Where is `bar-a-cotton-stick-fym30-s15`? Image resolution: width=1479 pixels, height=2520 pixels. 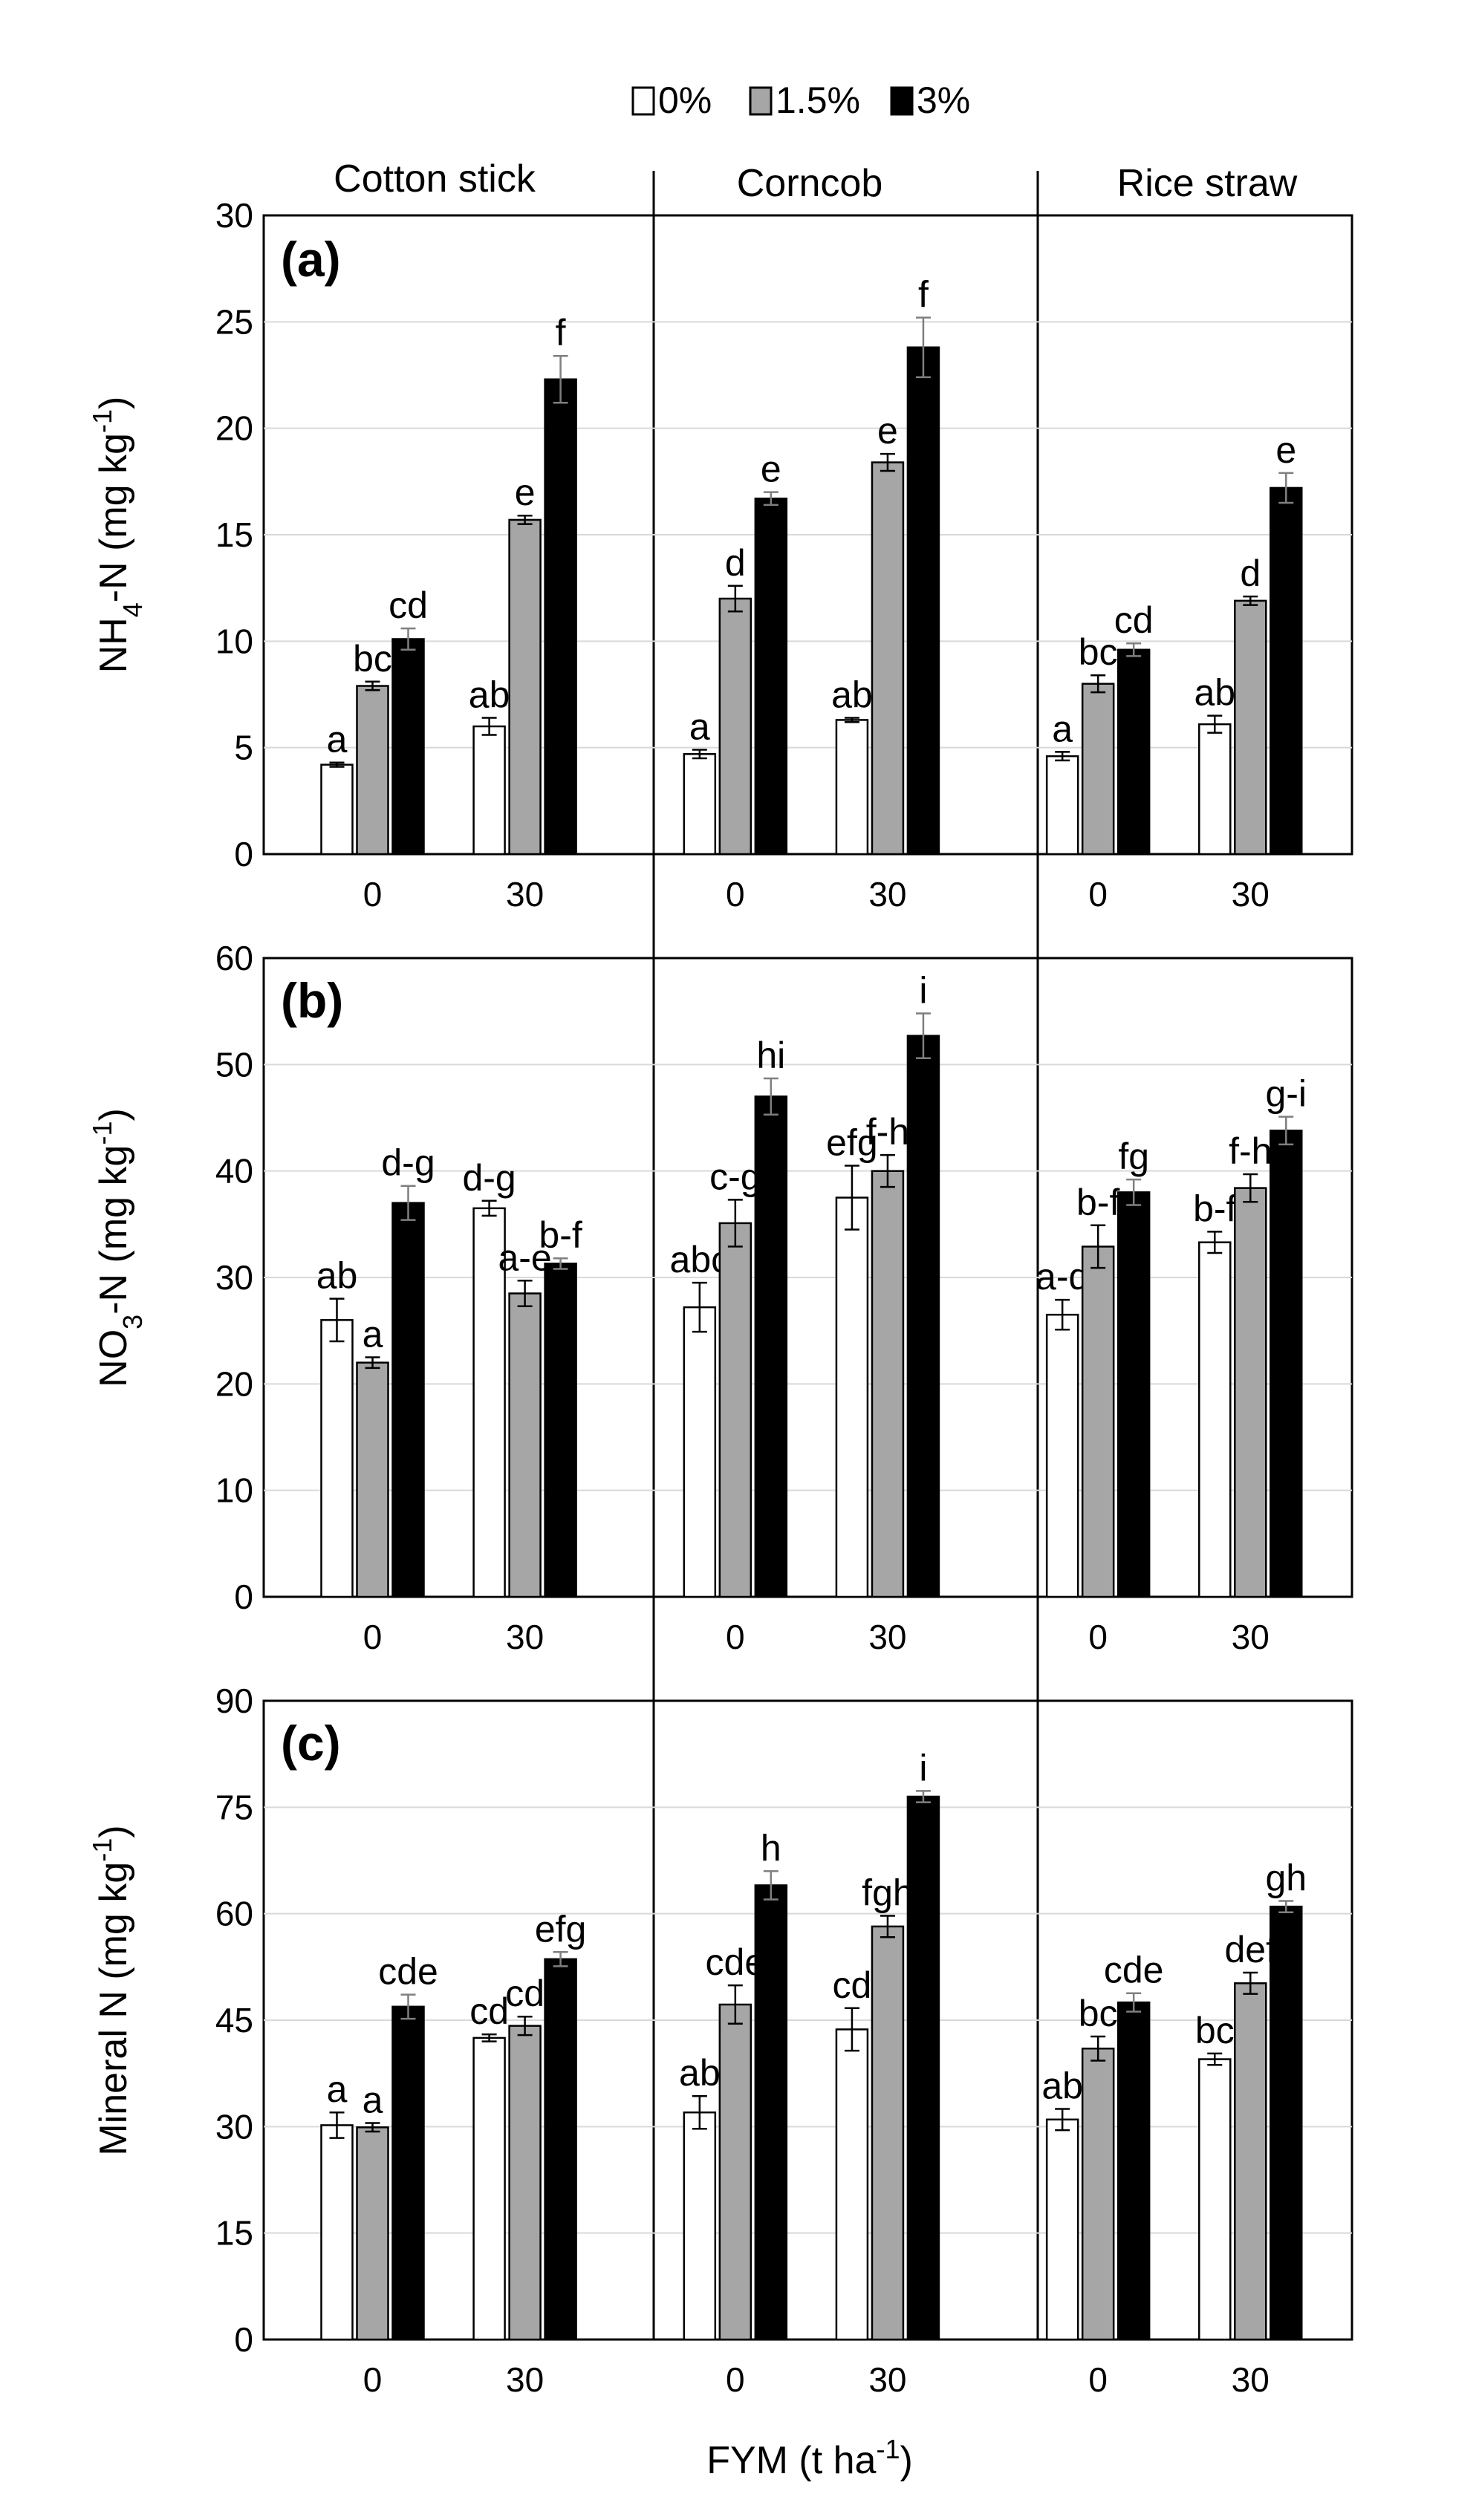
bar-a-cotton-stick-fym30-s15 is located at coordinates (525, 687).